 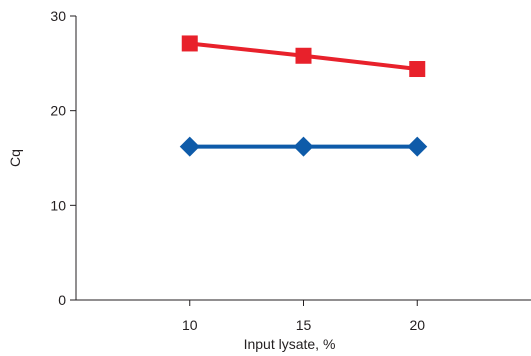 I want to click on y-tick-label: 10, so click(x=58, y=205).